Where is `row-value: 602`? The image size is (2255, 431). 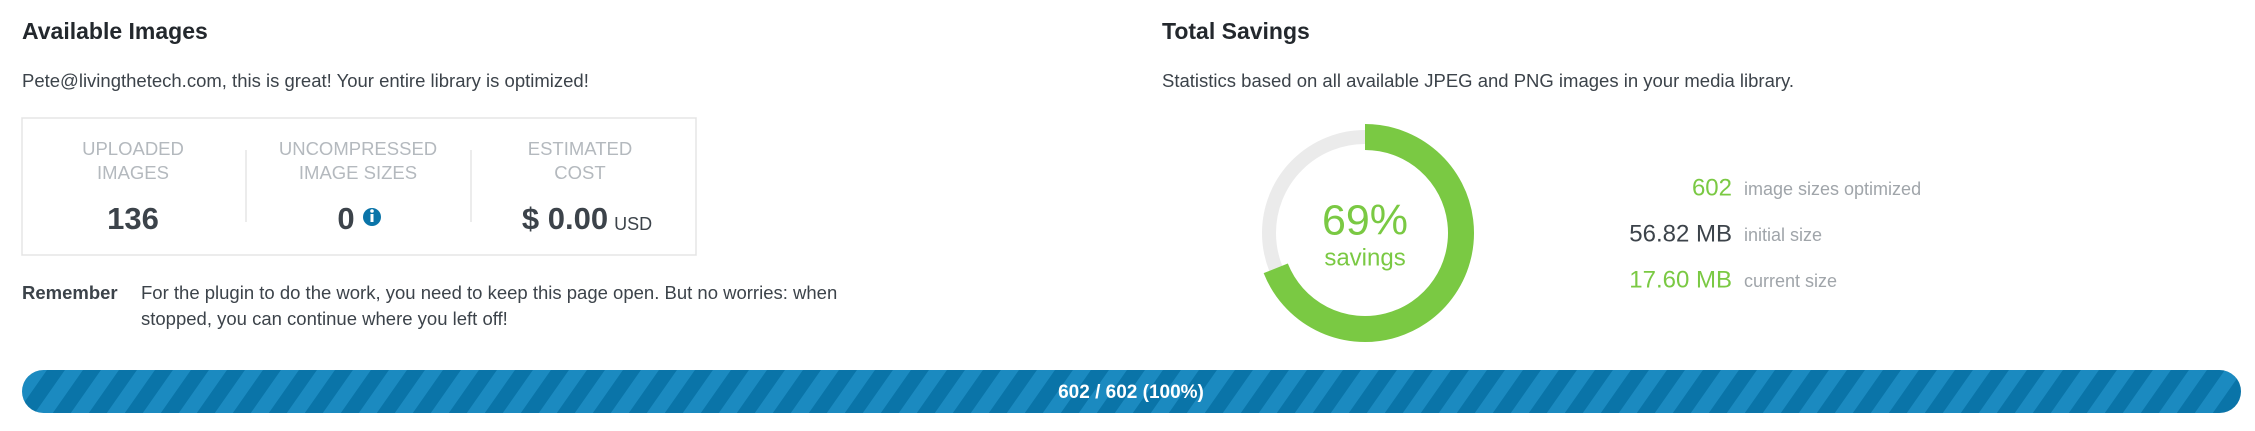
row-value: 602 is located at coordinates (1712, 187).